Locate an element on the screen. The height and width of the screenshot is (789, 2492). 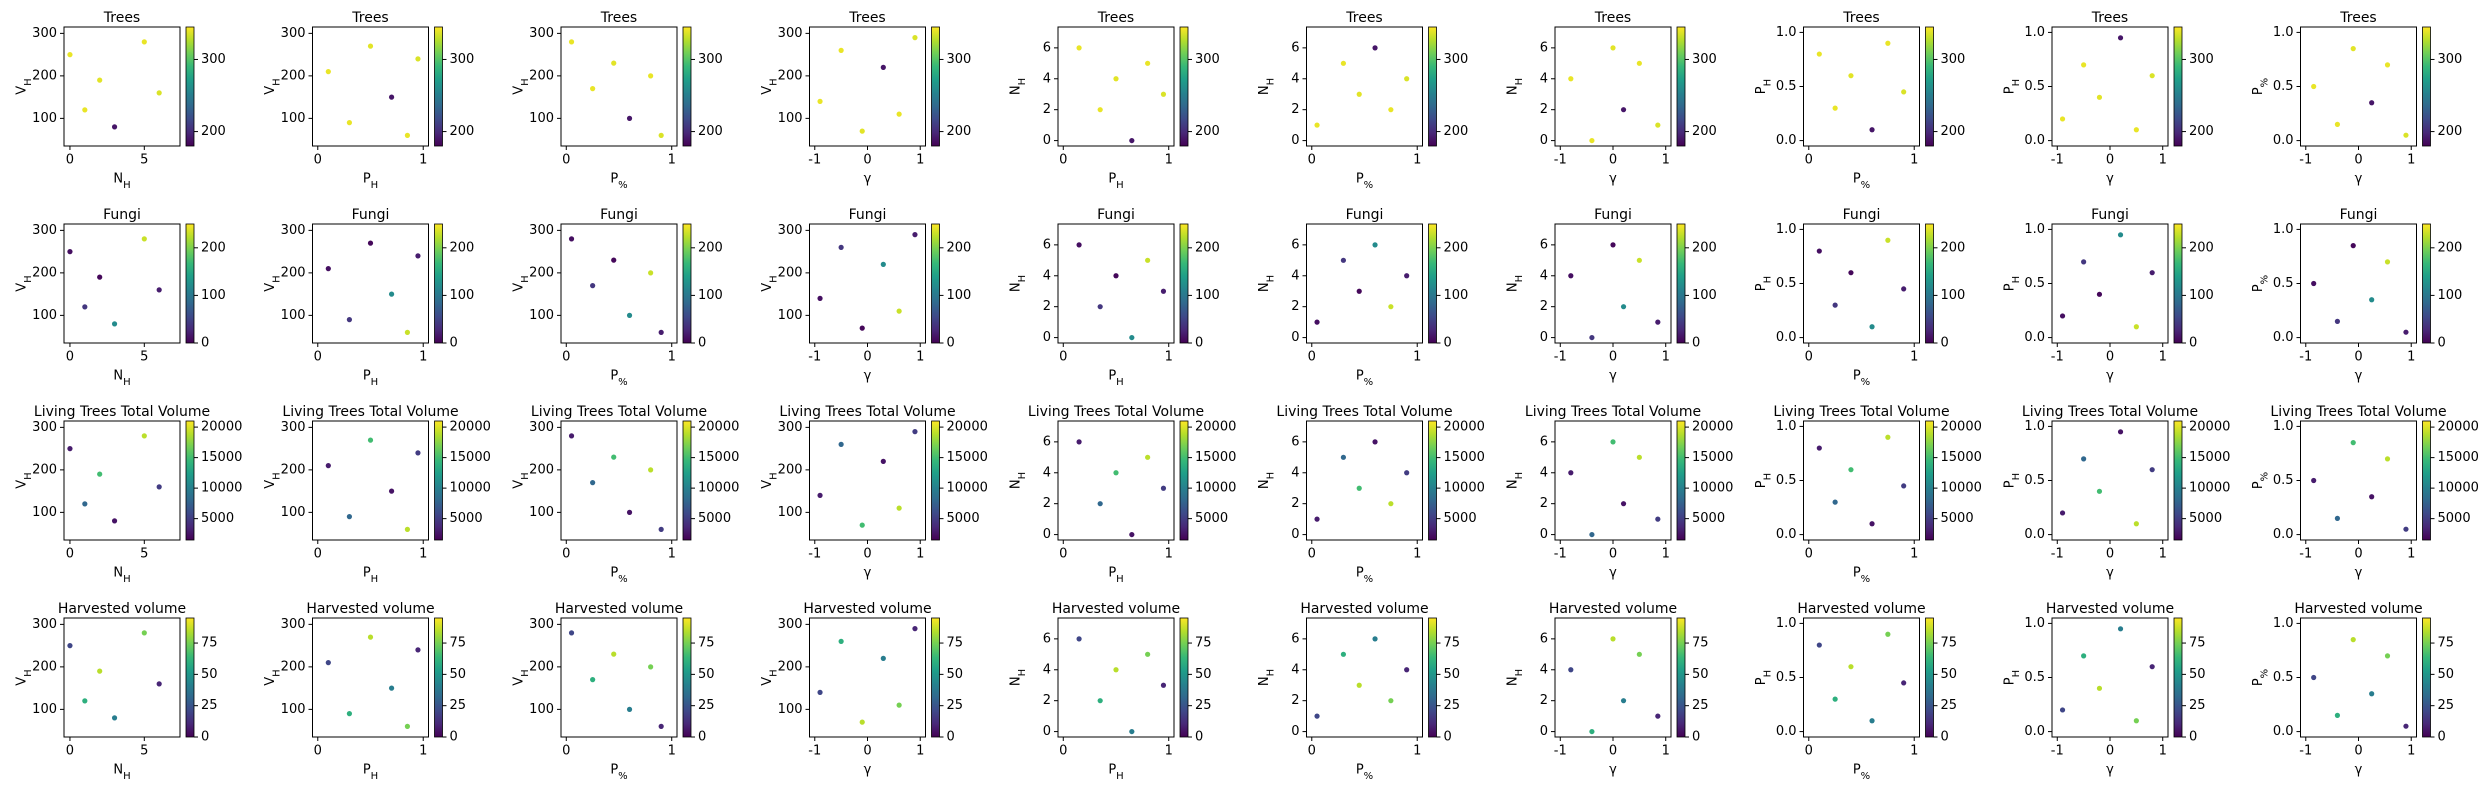
colorbar-tick-label: 75 is located at coordinates (1203, 643).